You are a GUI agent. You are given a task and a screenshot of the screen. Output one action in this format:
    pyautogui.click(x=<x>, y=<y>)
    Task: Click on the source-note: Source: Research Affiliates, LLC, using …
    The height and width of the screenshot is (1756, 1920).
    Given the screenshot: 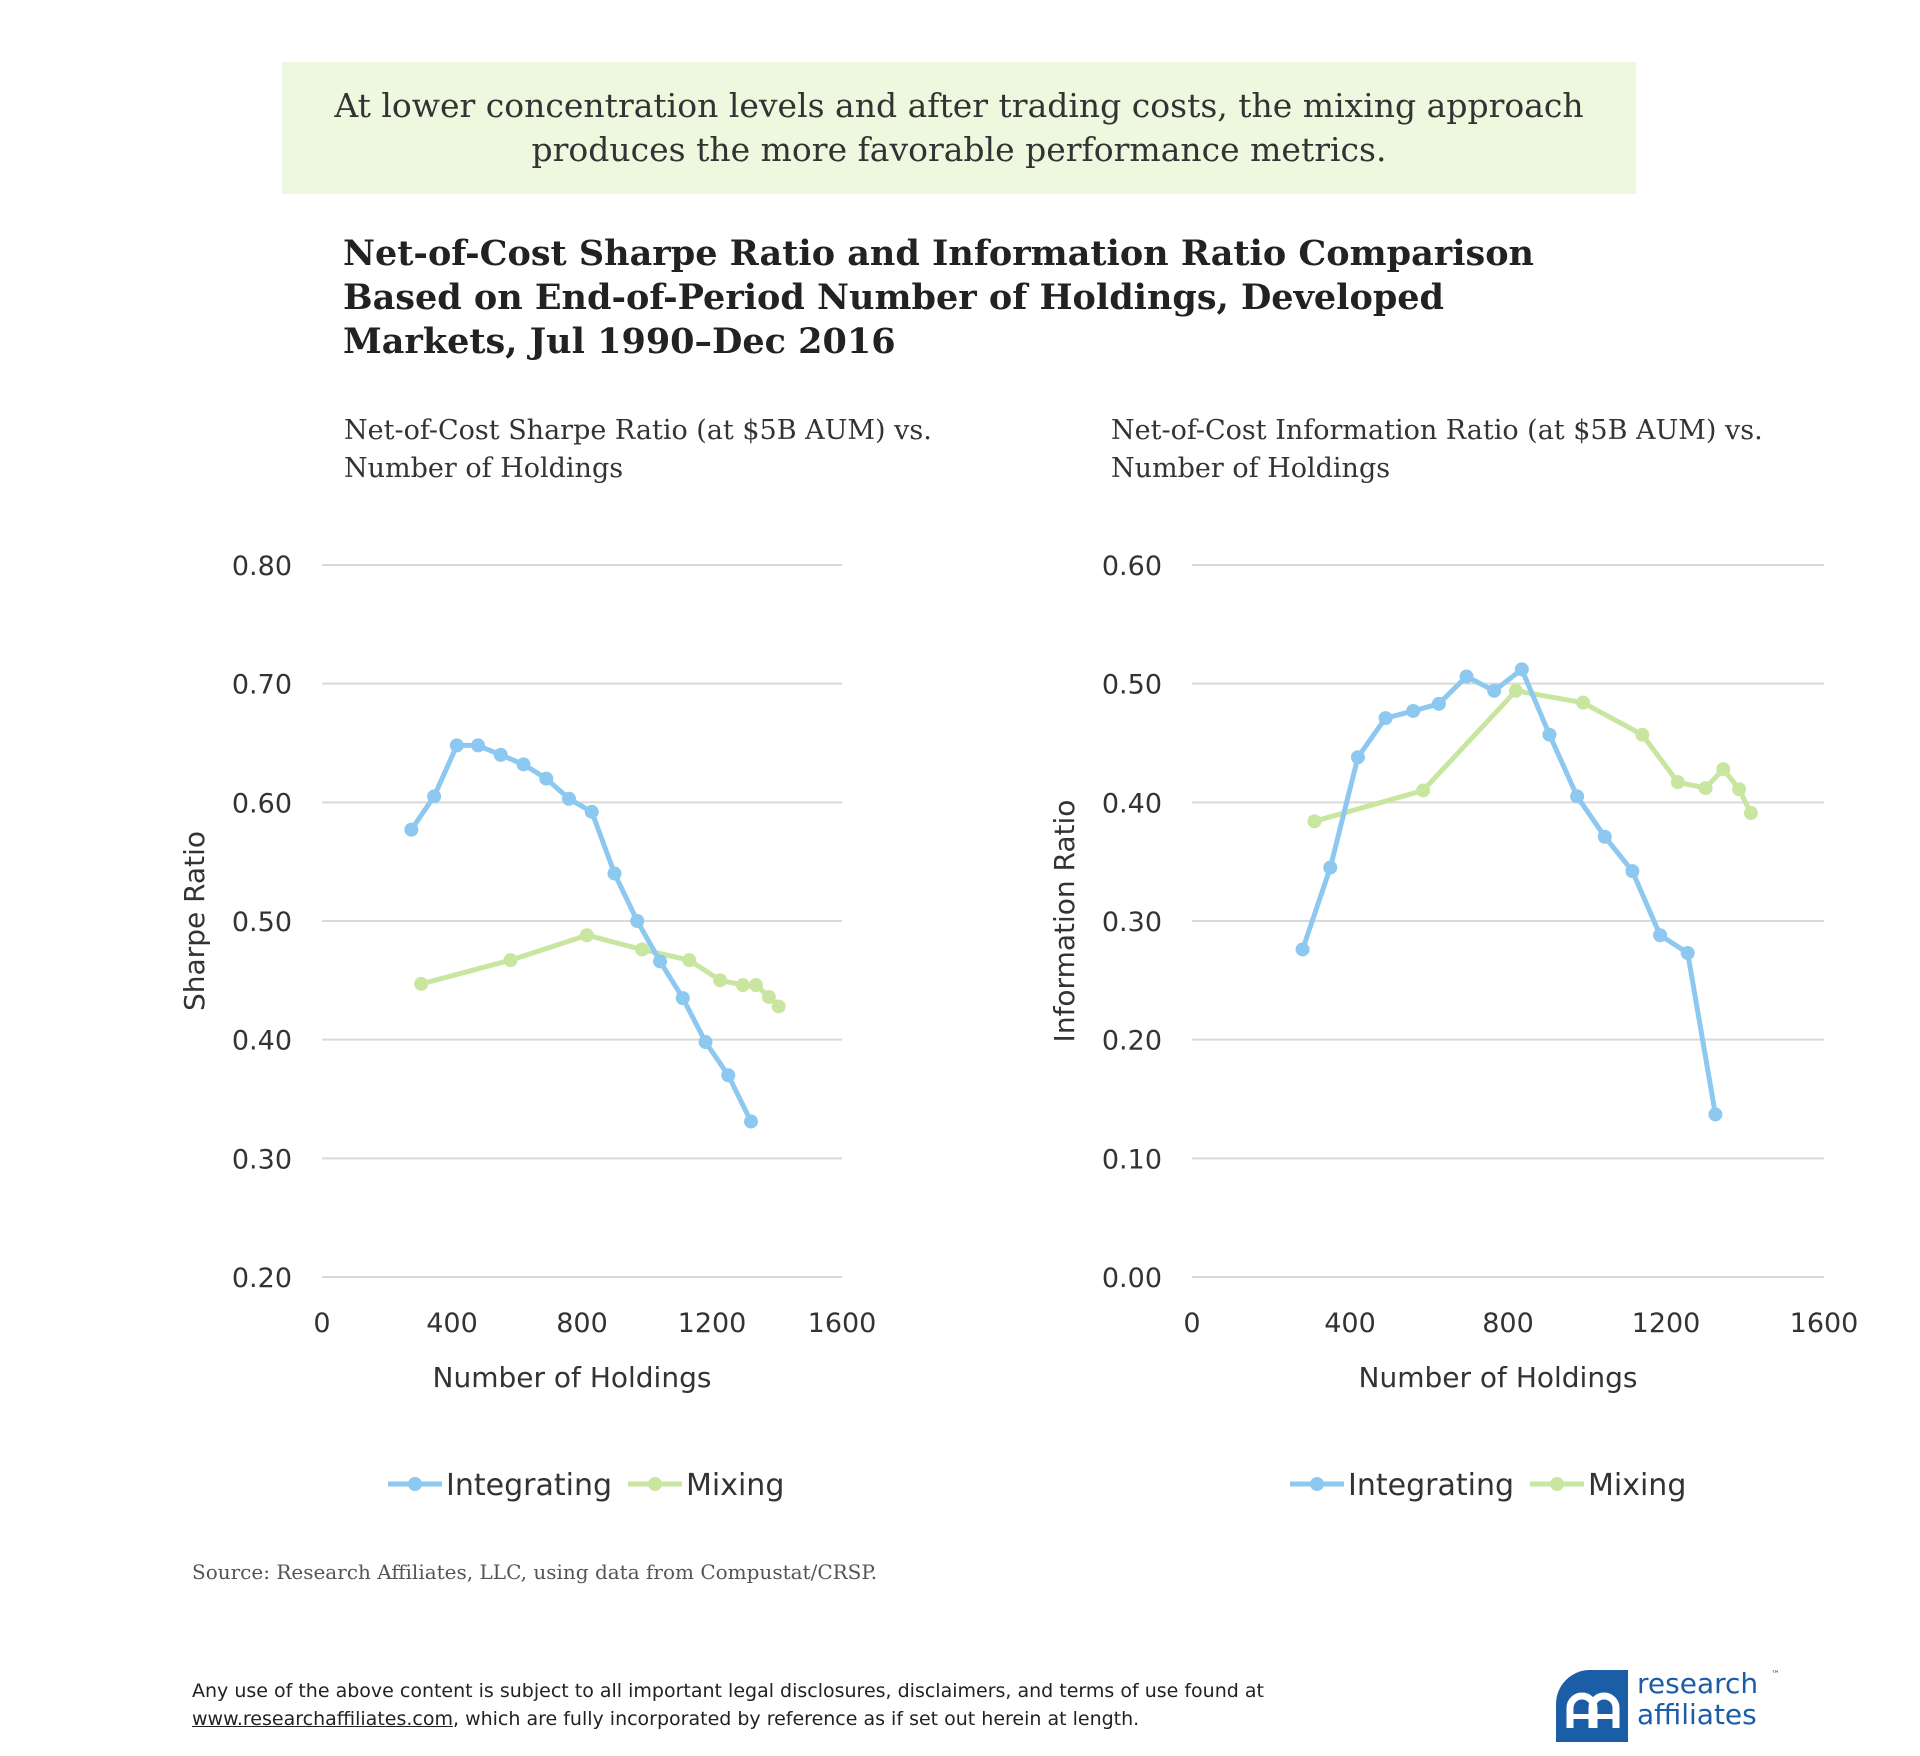 What is the action you would take?
    pyautogui.click(x=535, y=1572)
    